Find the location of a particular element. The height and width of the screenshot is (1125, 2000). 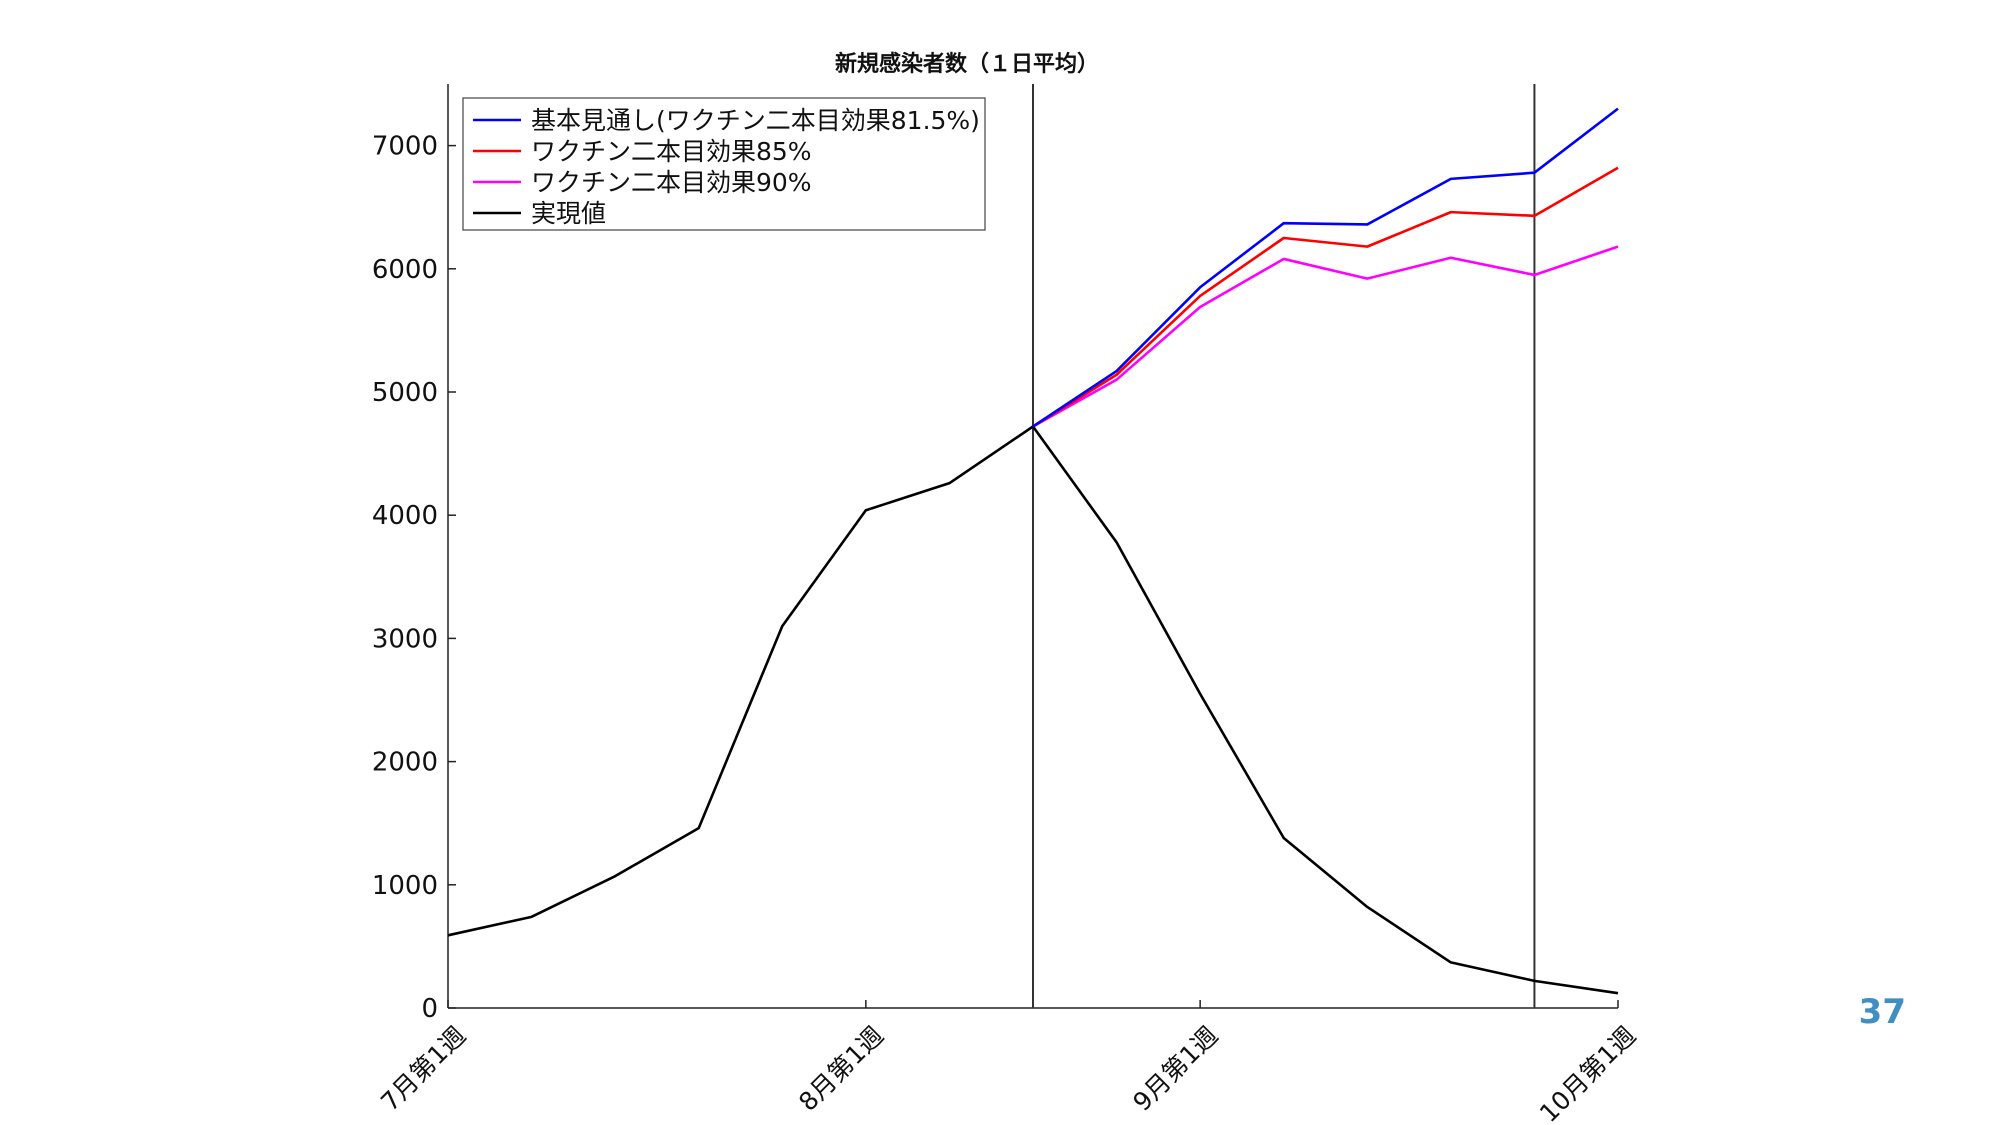

legend-box is located at coordinates (724, 164).